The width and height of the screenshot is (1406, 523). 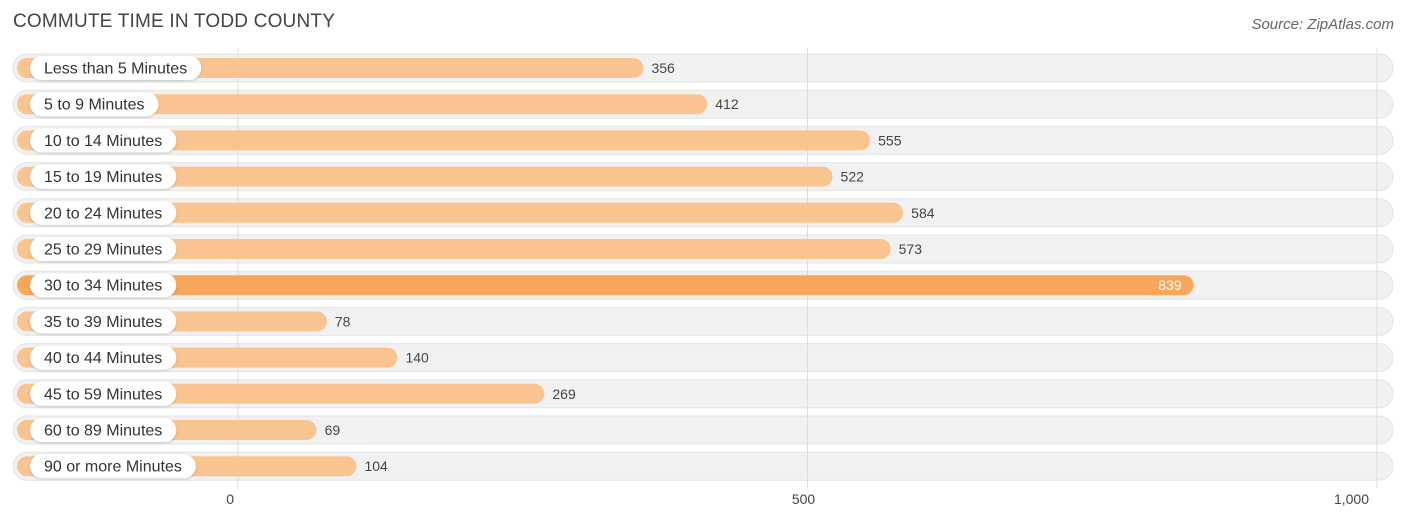 I want to click on value-label: 584, so click(x=923, y=213).